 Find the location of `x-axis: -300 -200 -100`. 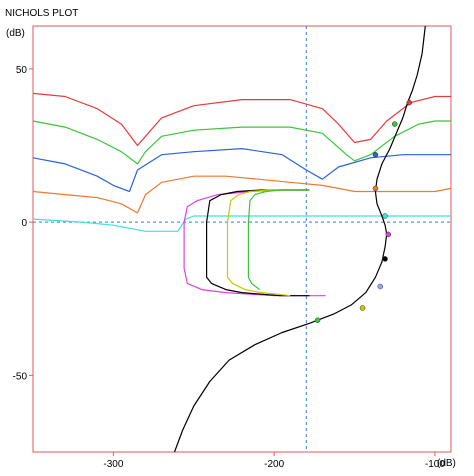

x-axis: -300 -200 -100 is located at coordinates (274, 461).